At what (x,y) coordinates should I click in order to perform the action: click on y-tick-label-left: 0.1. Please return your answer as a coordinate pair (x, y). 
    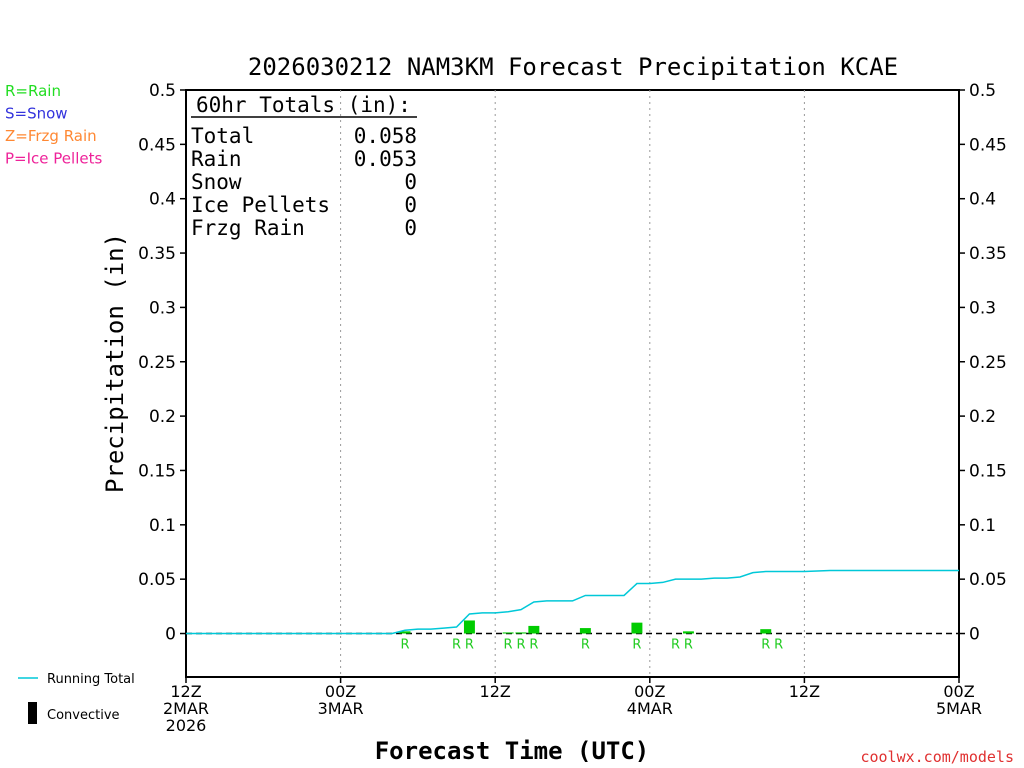
    Looking at the image, I should click on (162, 526).